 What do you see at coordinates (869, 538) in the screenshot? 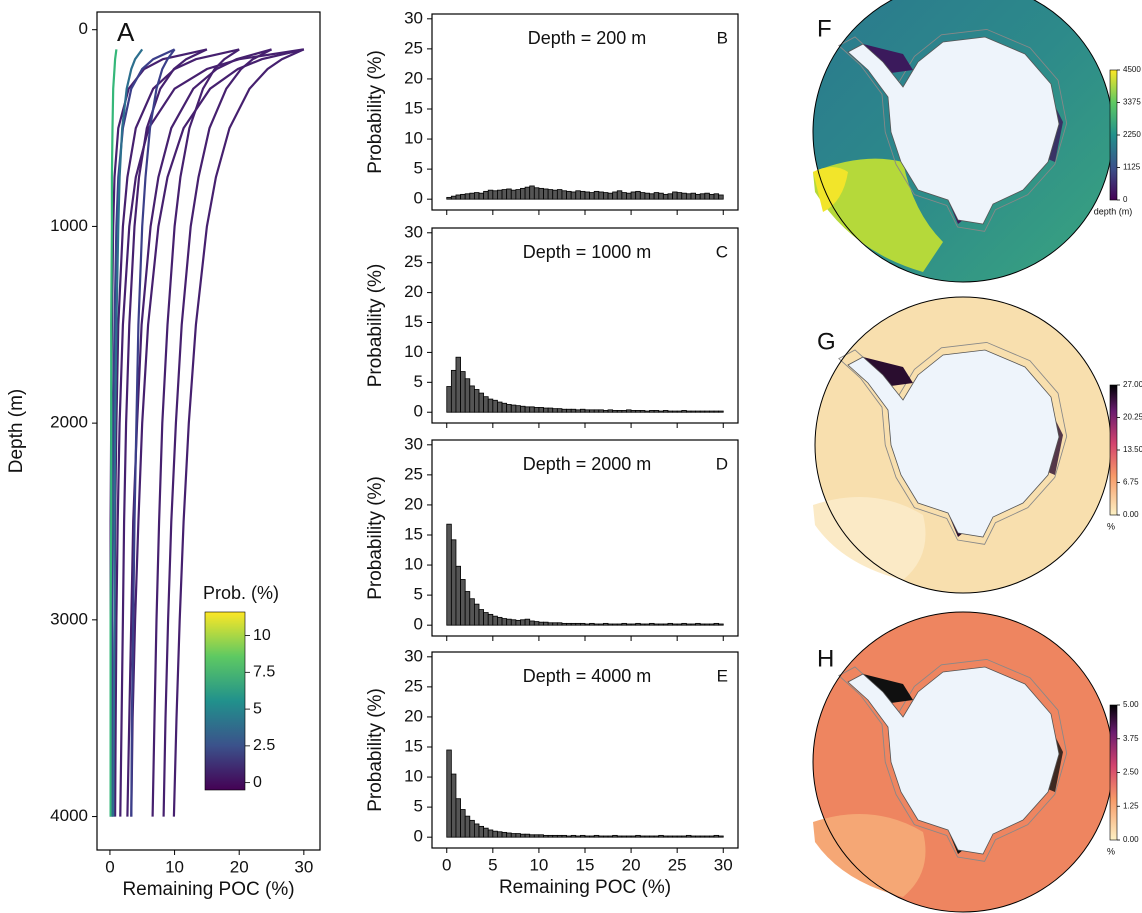
I see `ocean-feature` at bounding box center [869, 538].